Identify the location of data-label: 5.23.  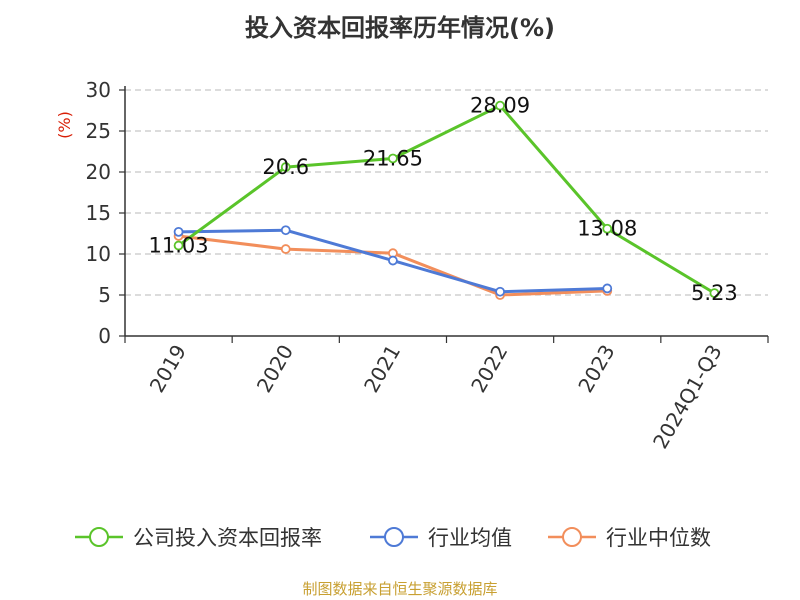
(714, 293).